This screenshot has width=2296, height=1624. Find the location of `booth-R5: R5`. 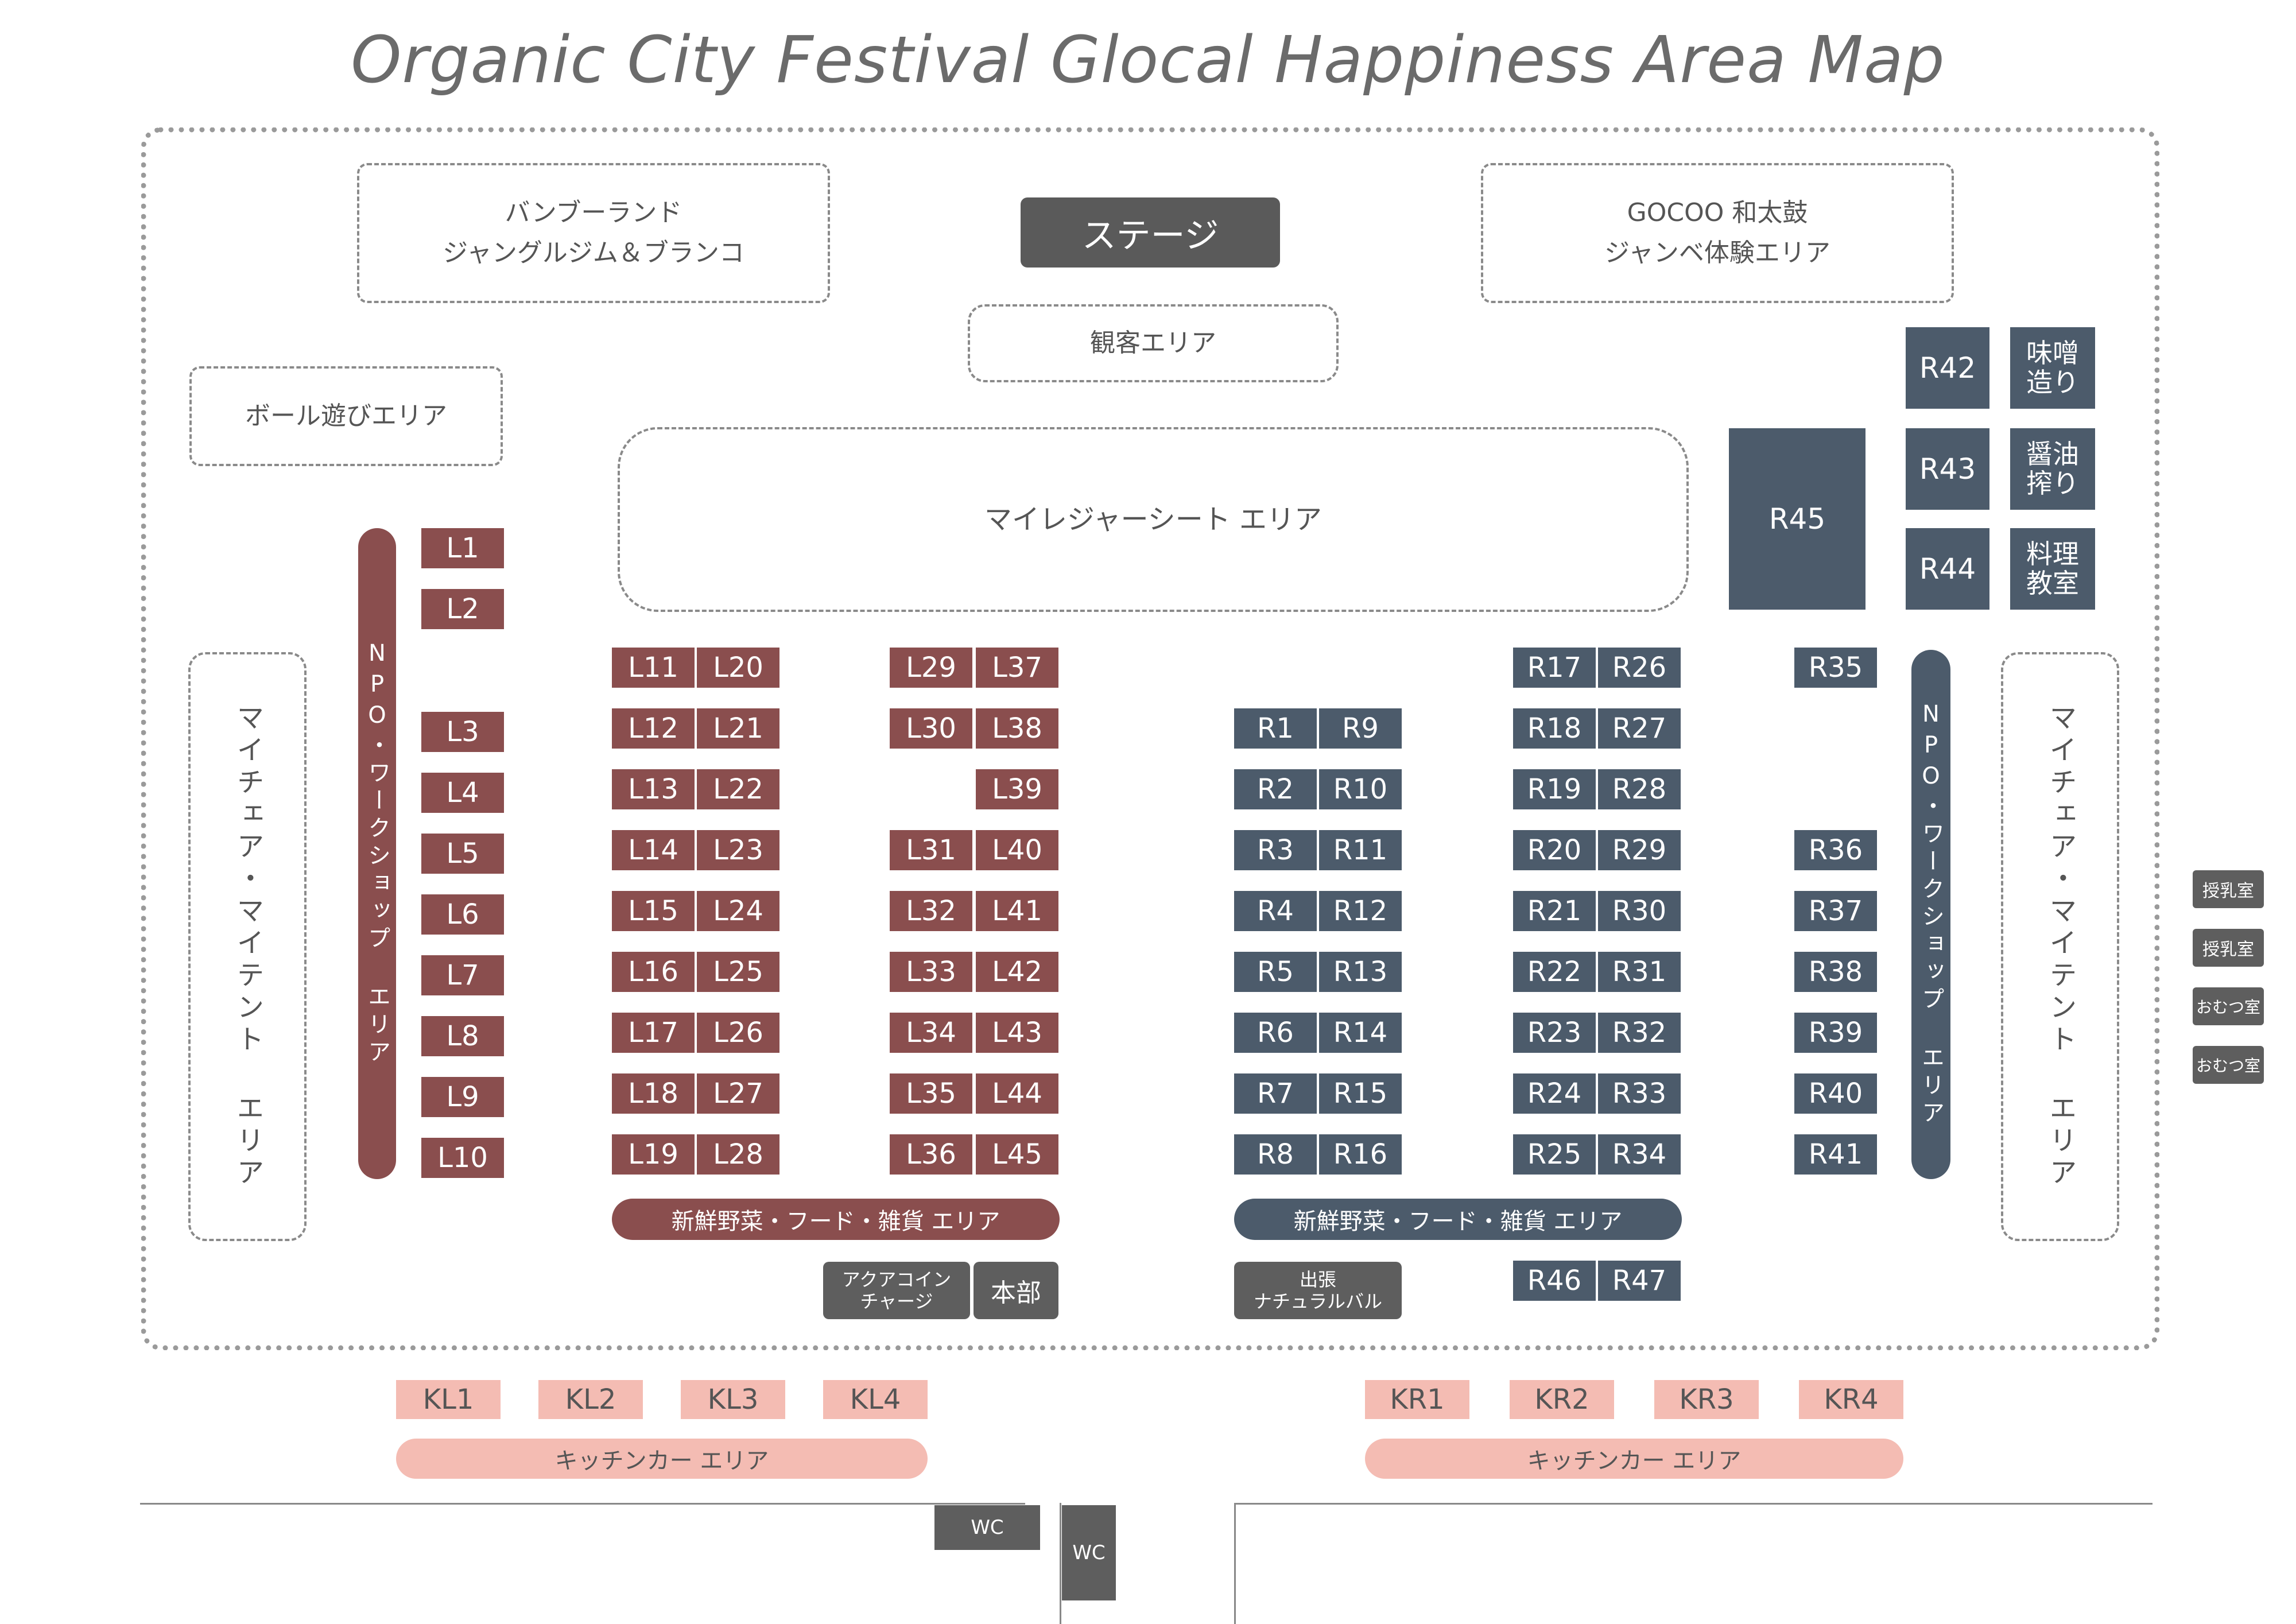

booth-R5: R5 is located at coordinates (1275, 972).